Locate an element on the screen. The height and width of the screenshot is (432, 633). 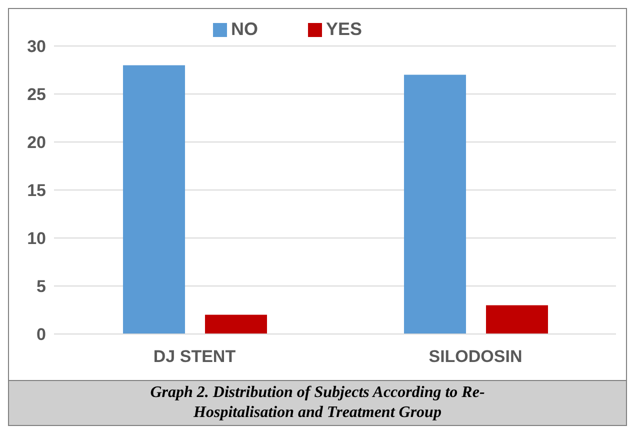
y-tick-label: 30 is located at coordinates (36, 46).